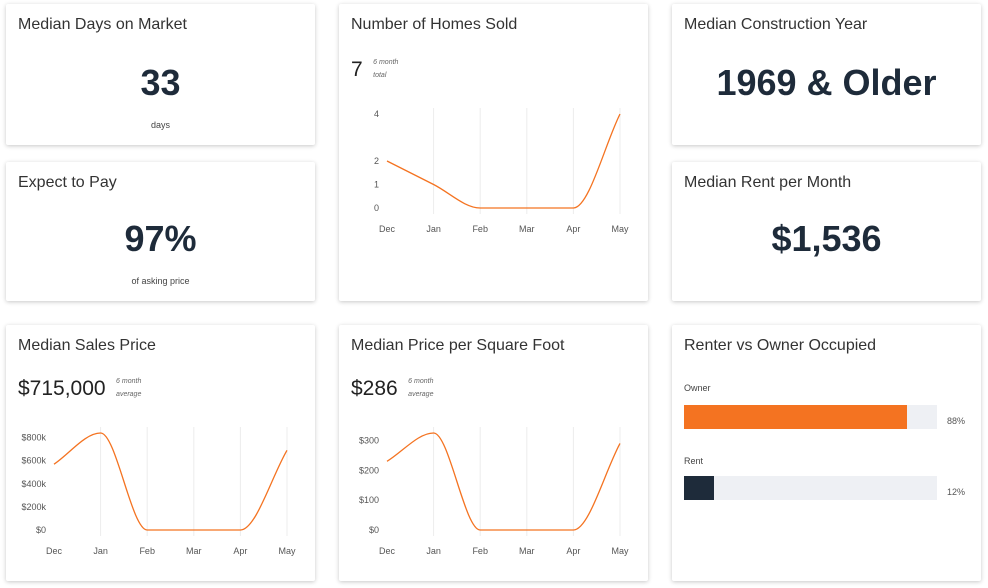 The width and height of the screenshot is (988, 588). I want to click on homes-sold-title: Number of Homes Sold, so click(434, 24).